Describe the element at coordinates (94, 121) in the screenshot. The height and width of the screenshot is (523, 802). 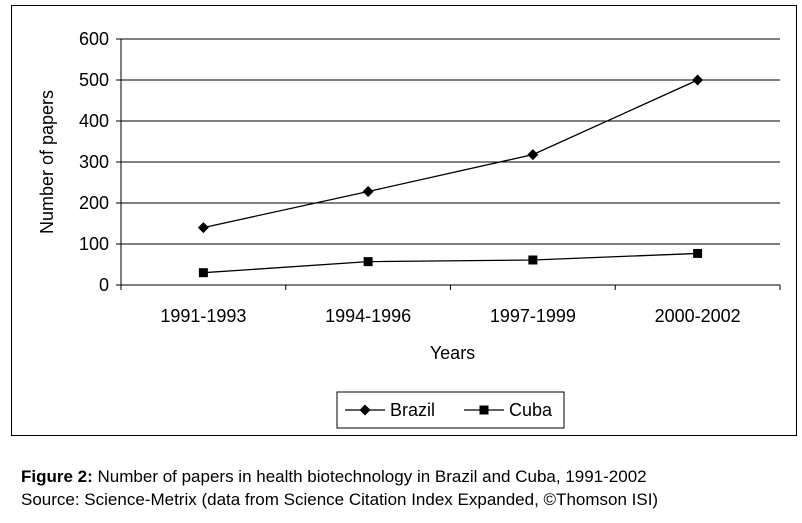
I see `y-tick-label: 400` at that location.